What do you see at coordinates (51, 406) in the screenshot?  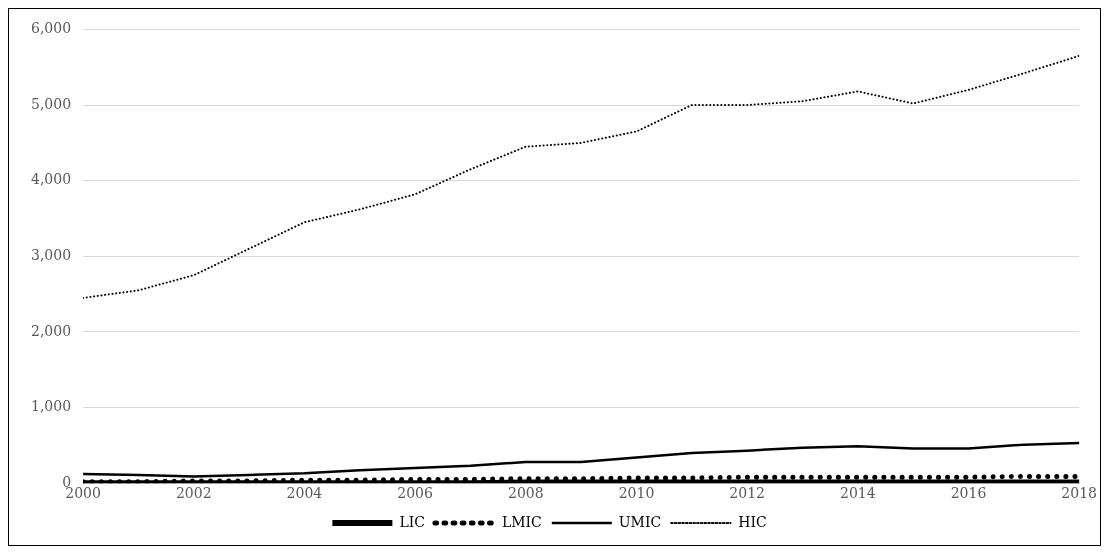 I see `y-tick-label: 1,000` at bounding box center [51, 406].